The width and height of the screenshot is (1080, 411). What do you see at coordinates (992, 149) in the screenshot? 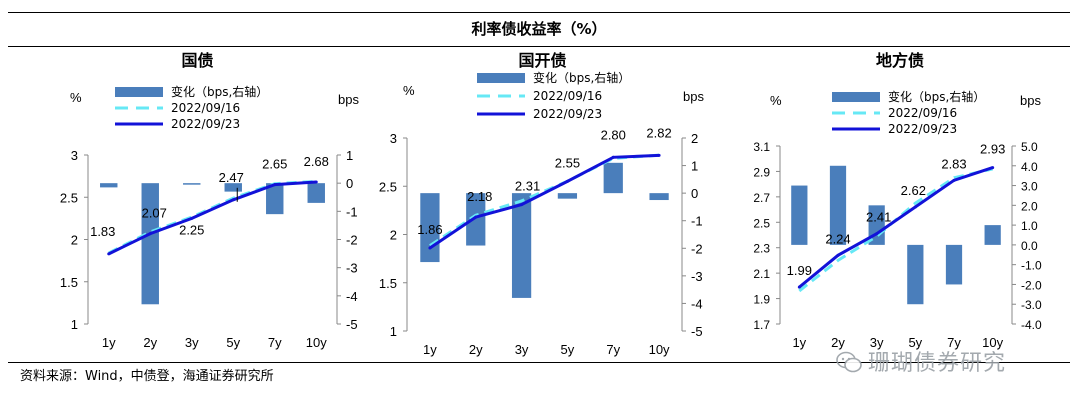
I see `data-label-10y: 2.93` at bounding box center [992, 149].